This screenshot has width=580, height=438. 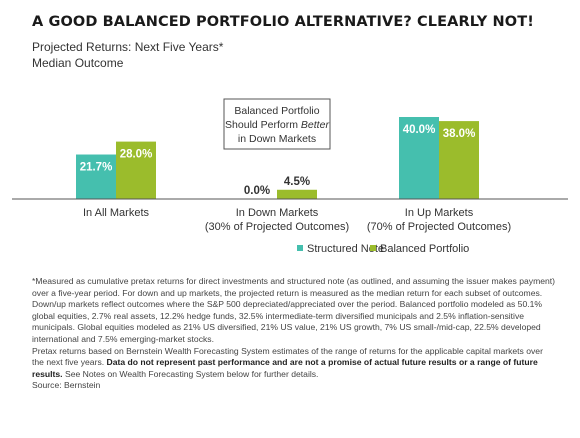 What do you see at coordinates (277, 213) in the screenshot?
I see `category-label: In Down Markets` at bounding box center [277, 213].